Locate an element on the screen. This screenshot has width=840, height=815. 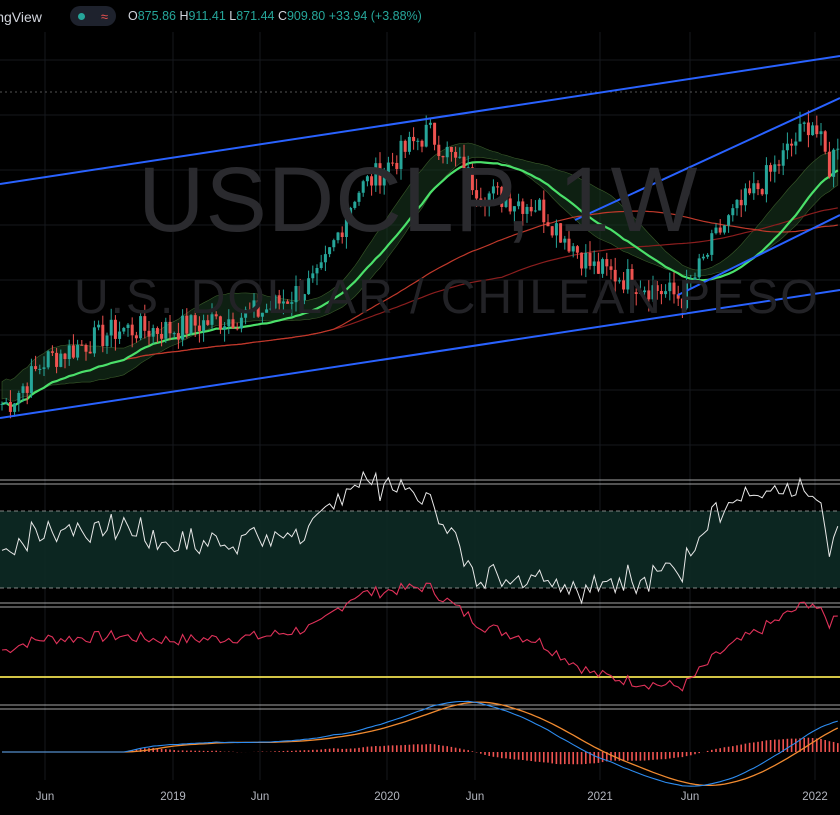
low-label: L is located at coordinates (233, 16).